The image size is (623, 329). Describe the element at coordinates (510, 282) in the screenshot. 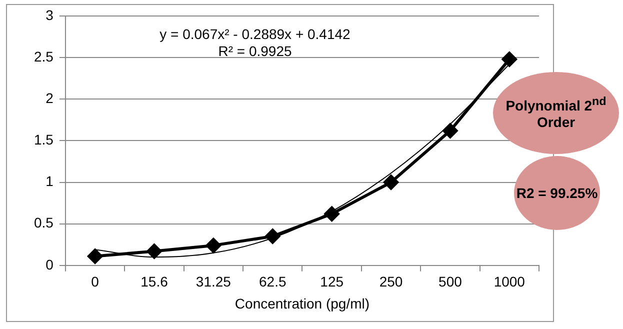

I see `x-tick-label: 1000` at that location.